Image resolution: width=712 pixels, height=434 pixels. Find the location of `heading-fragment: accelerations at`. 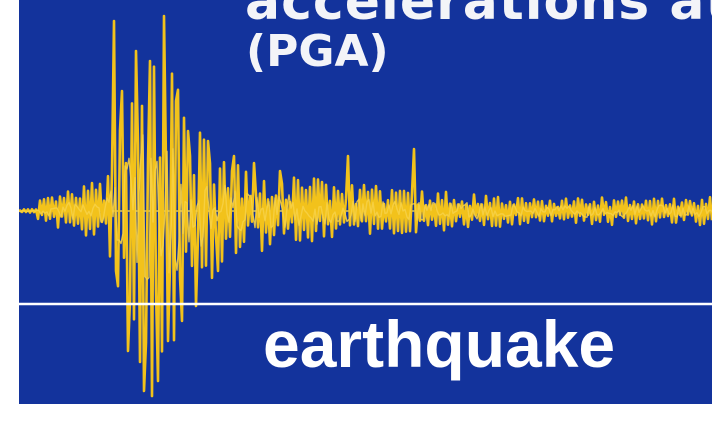

heading-fragment: accelerations at is located at coordinates (478, 16).